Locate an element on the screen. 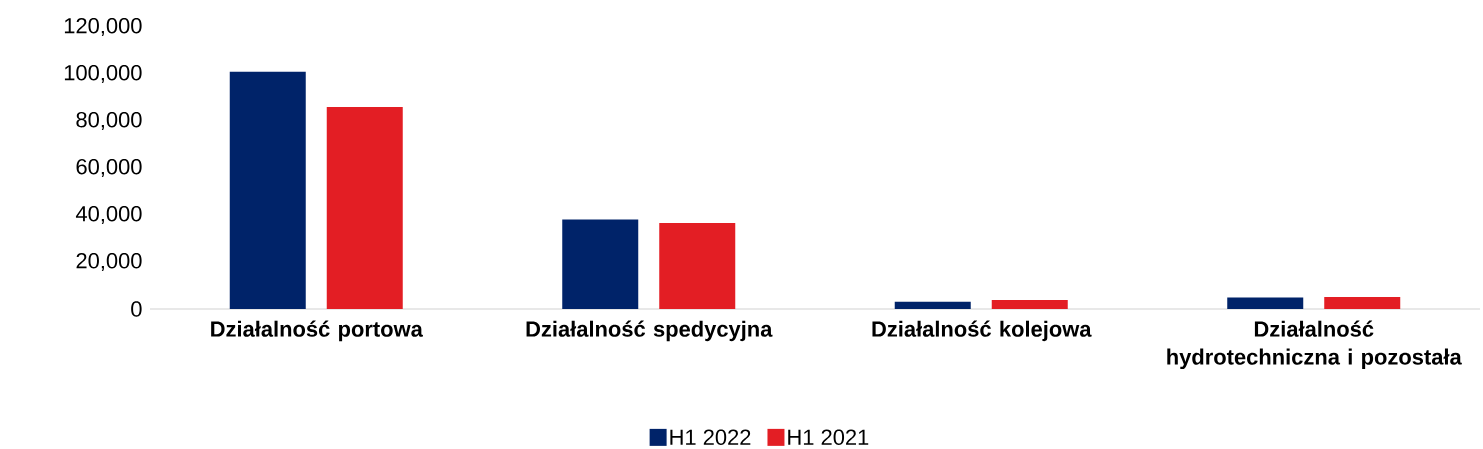 The image size is (1483, 449). legend-label: H1 2022 is located at coordinates (710, 437).